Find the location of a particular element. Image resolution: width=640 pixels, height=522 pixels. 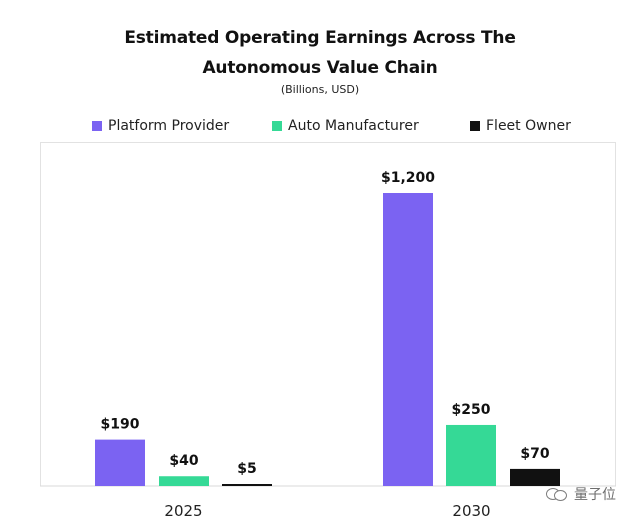

legend-item-platform-provider: Platform Provider is located at coordinates (160, 126).